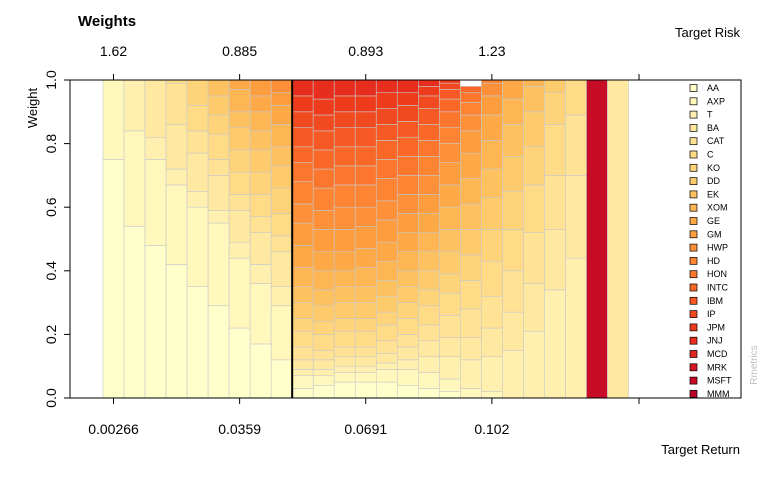 This screenshot has height=498, width=781. Describe the element at coordinates (239, 51) in the screenshot. I see `top-tick-label: 0.885` at that location.